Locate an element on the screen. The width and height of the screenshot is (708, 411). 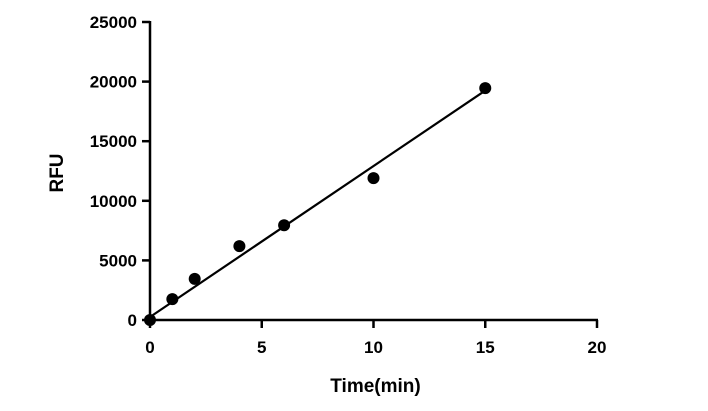
y-axis-title: RFU is located at coordinates (57, 172).